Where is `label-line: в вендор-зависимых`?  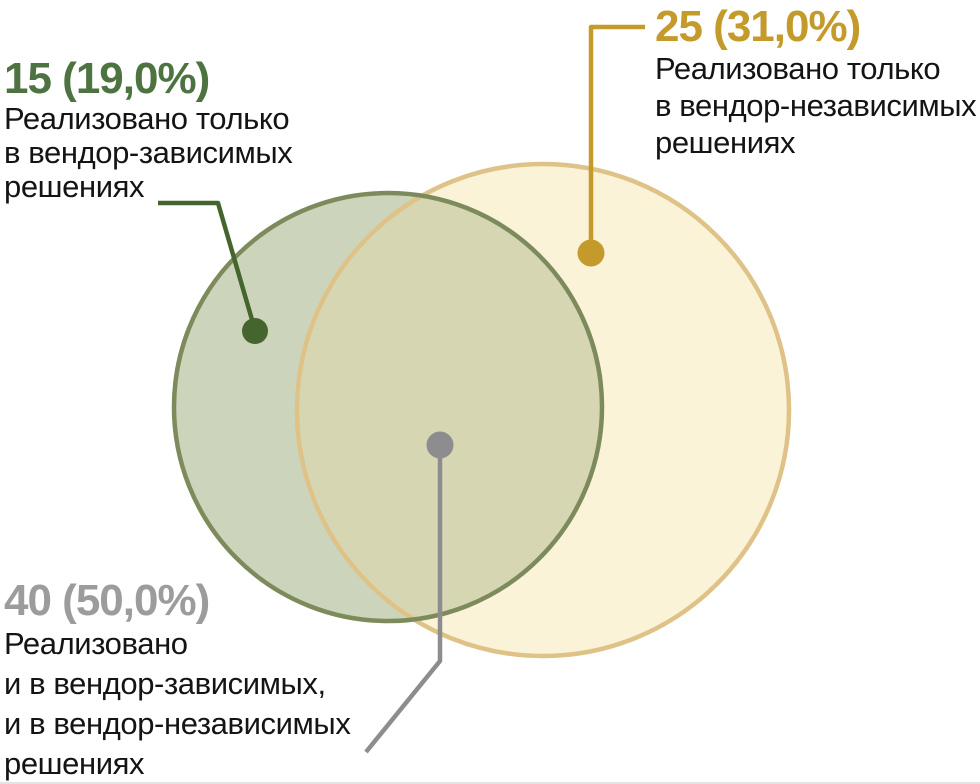 label-line: в вендор-зависимых is located at coordinates (148, 152).